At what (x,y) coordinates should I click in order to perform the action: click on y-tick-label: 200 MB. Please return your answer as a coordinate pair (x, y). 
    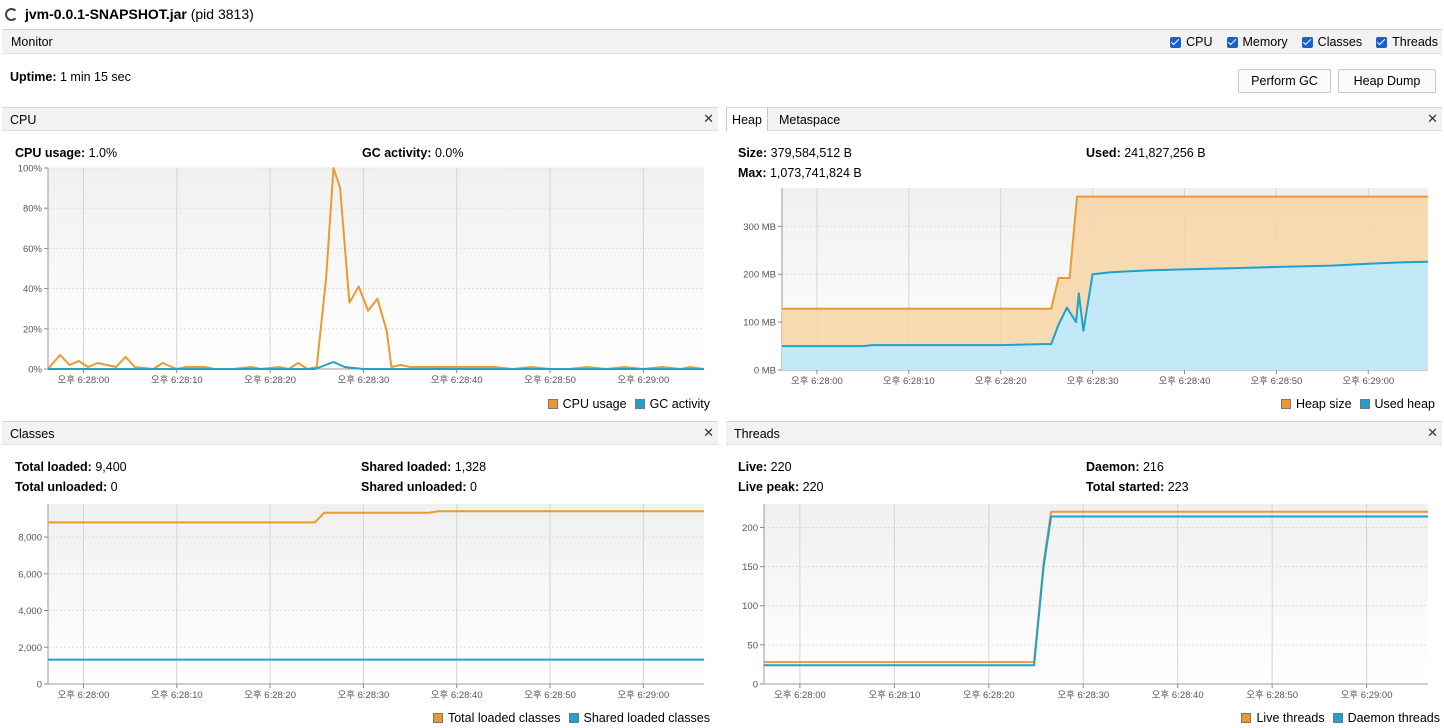
    Looking at the image, I should click on (759, 275).